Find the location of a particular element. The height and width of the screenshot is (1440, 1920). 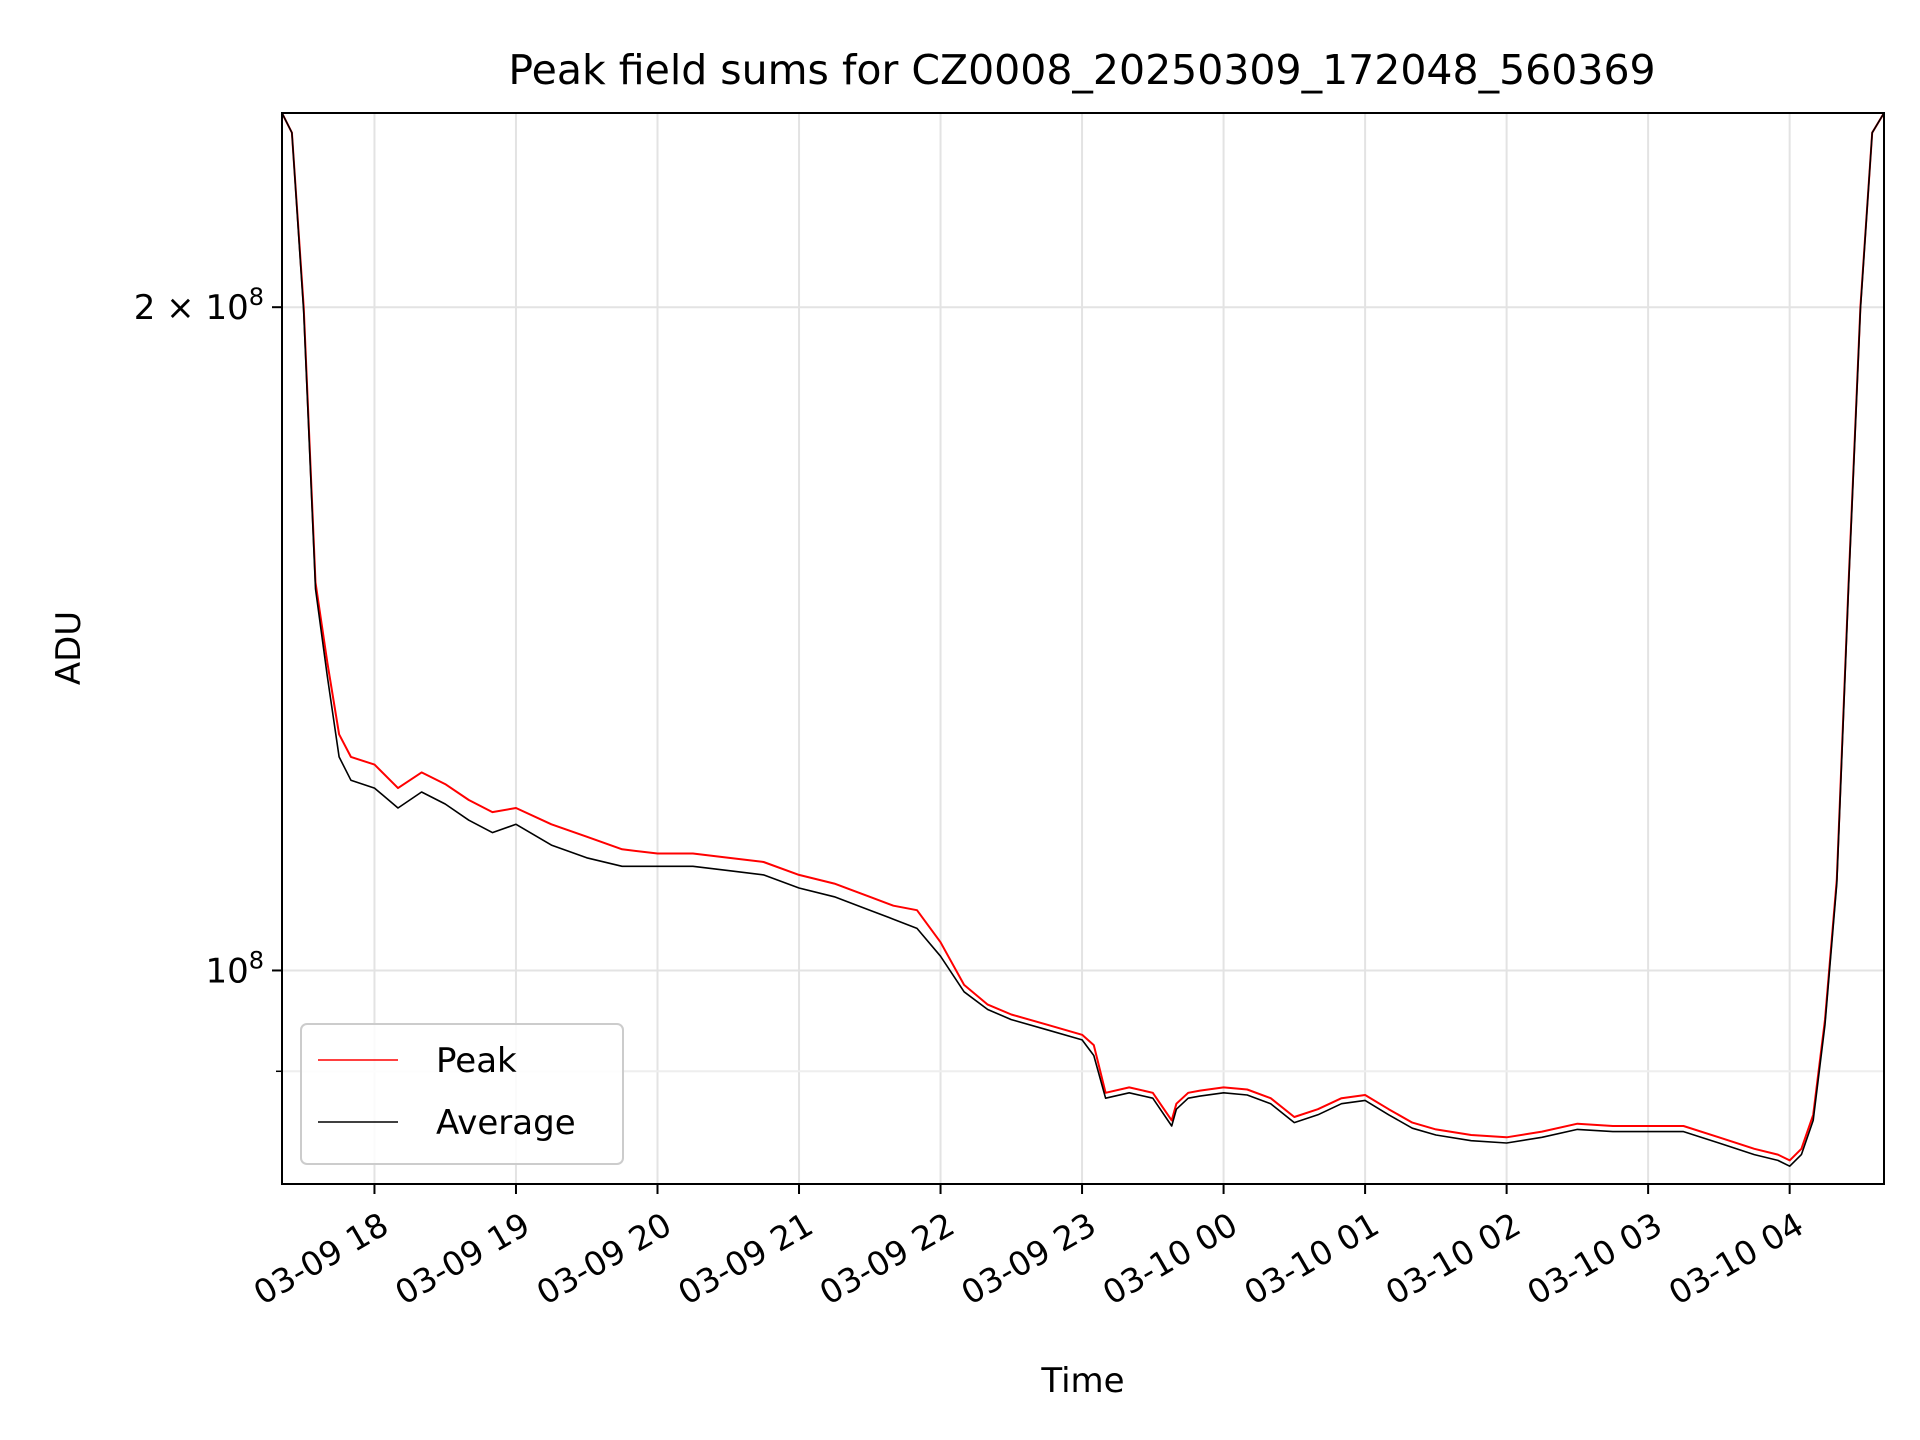

y-tick-label: 2 × 108 is located at coordinates (199, 305).